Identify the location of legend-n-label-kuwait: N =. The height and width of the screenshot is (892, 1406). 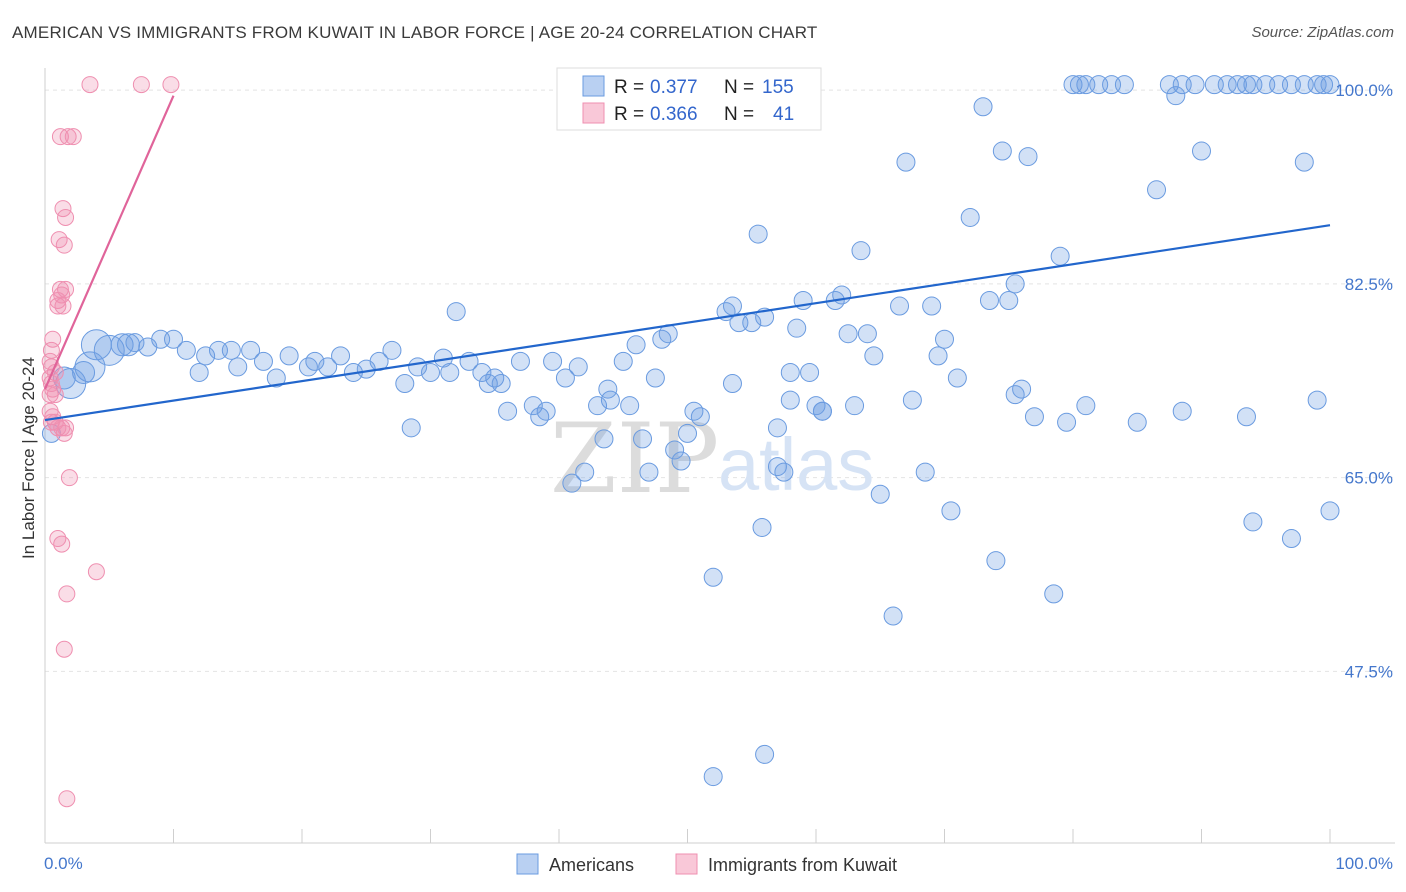
(739, 114).